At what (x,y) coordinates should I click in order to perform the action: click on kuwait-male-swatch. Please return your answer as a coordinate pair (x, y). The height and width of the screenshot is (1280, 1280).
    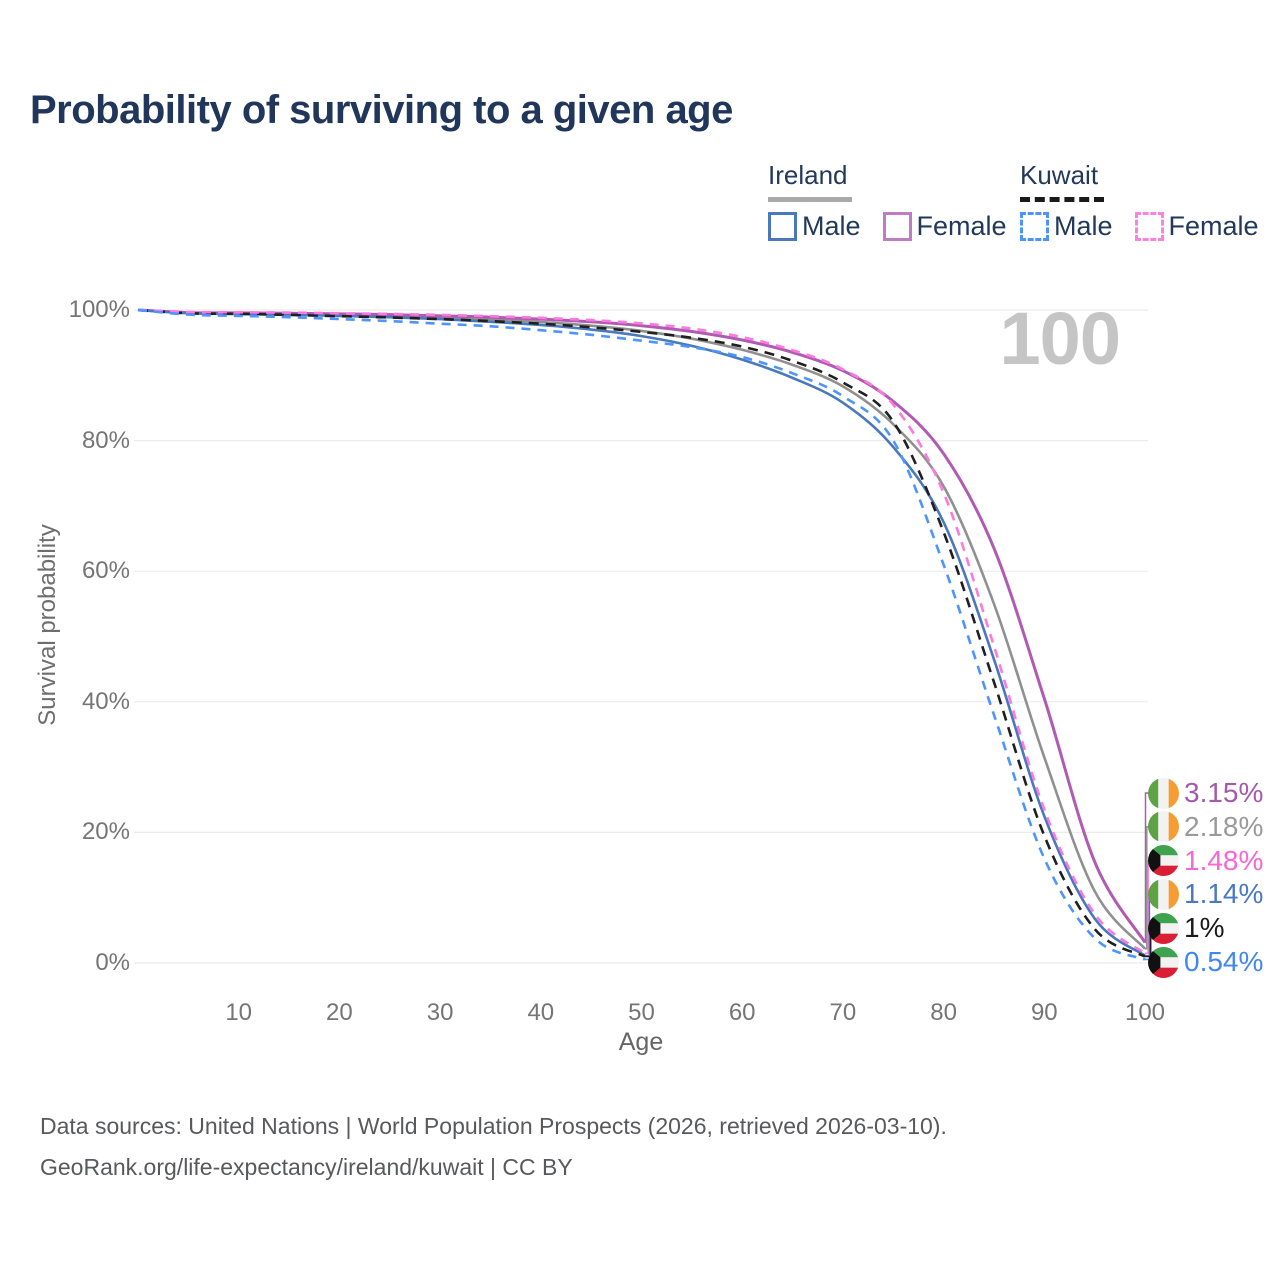
    Looking at the image, I should click on (1034, 226).